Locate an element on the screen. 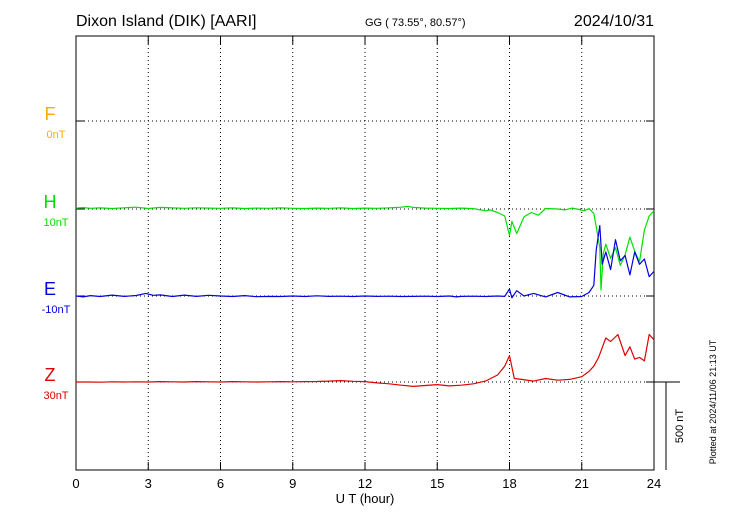  x-tick-label: 12 is located at coordinates (365, 483).